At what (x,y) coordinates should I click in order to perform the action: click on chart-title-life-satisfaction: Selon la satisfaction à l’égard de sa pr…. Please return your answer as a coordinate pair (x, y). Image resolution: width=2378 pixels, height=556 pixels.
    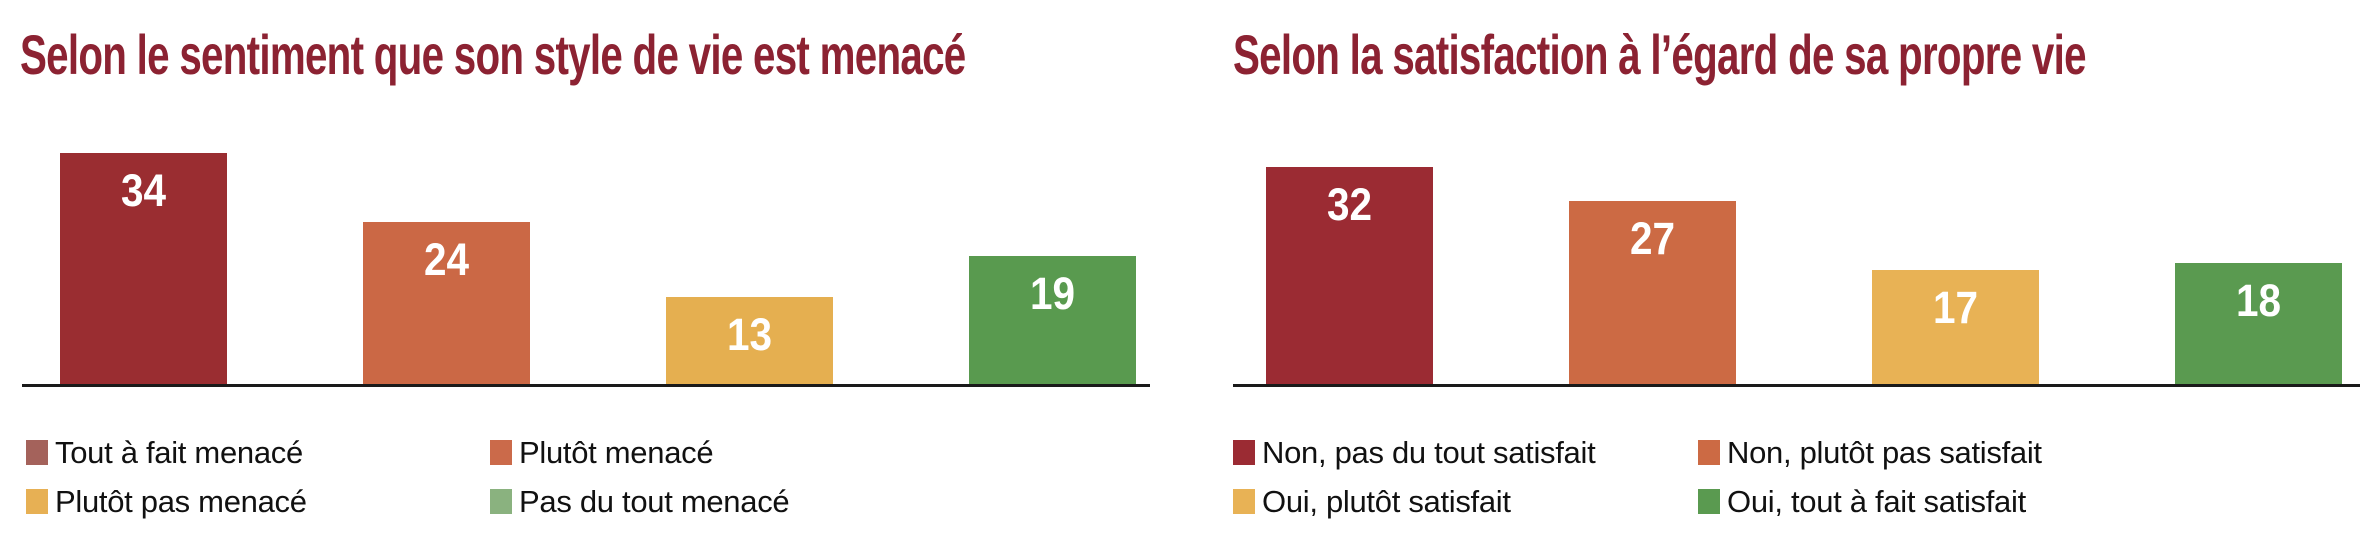
    Looking at the image, I should click on (1660, 54).